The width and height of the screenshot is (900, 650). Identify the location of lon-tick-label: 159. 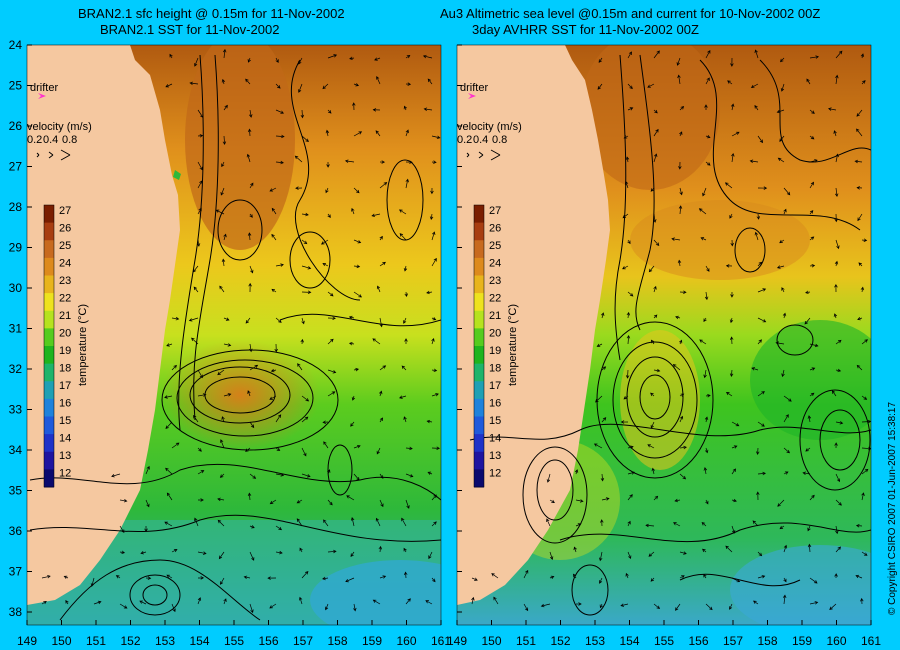
(372, 641).